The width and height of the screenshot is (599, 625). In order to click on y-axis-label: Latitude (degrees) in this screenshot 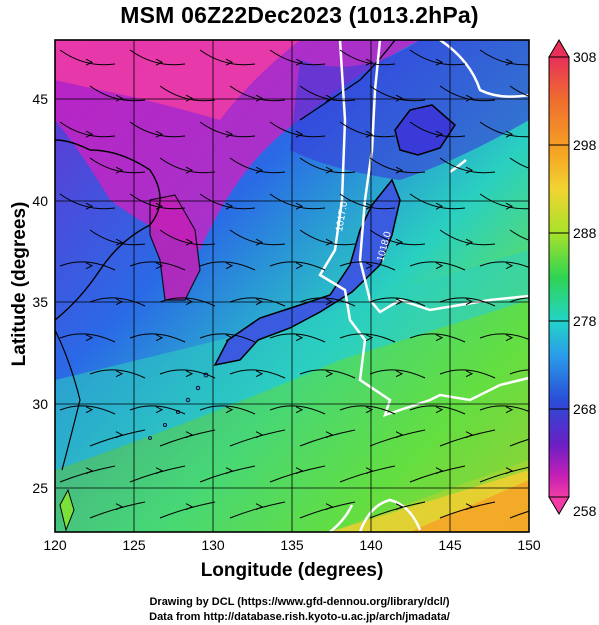, I will do `click(19, 284)`.